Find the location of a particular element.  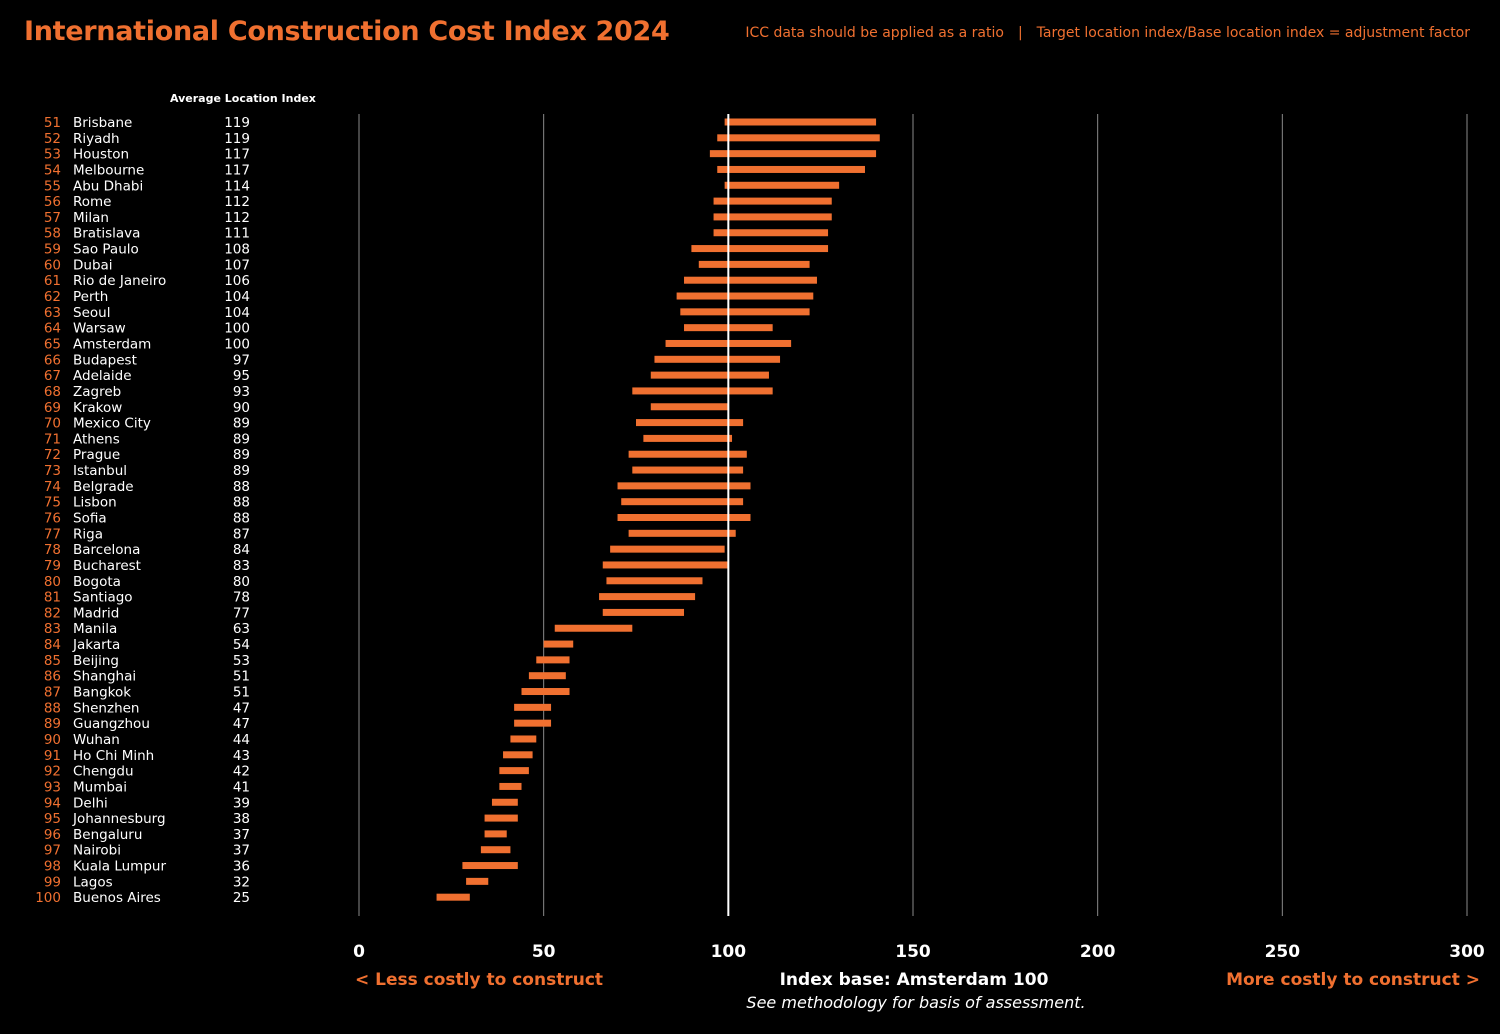

city-label: Abu Dhabi is located at coordinates (108, 186).